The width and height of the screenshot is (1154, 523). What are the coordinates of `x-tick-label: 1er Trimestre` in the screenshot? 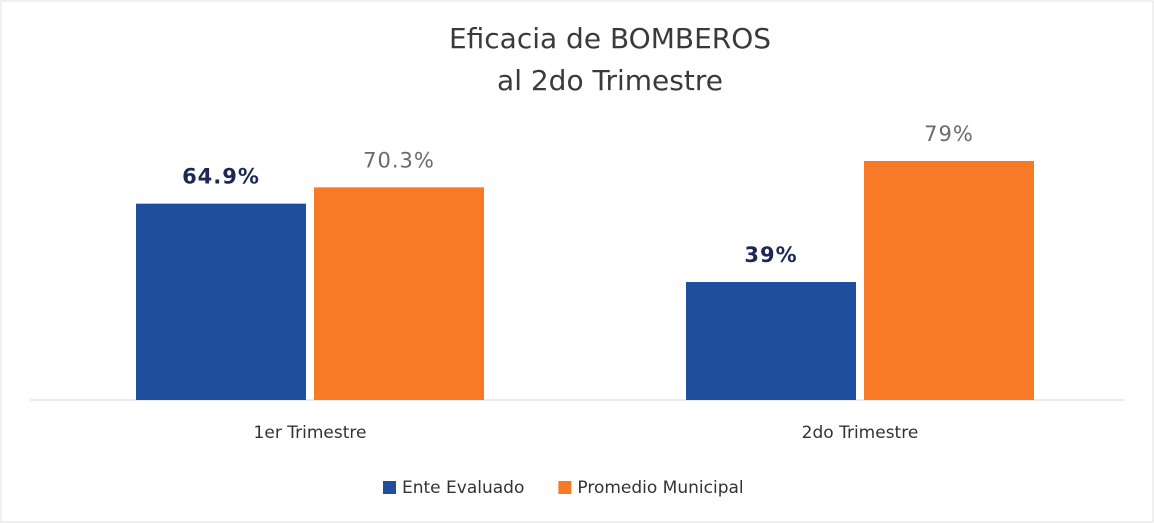 It's located at (310, 433).